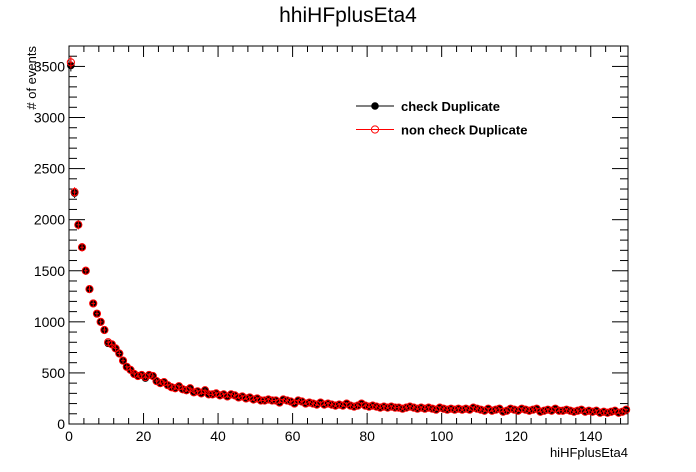 The width and height of the screenshot is (696, 472). Describe the element at coordinates (367, 436) in the screenshot. I see `x-tick-label: 80` at that location.